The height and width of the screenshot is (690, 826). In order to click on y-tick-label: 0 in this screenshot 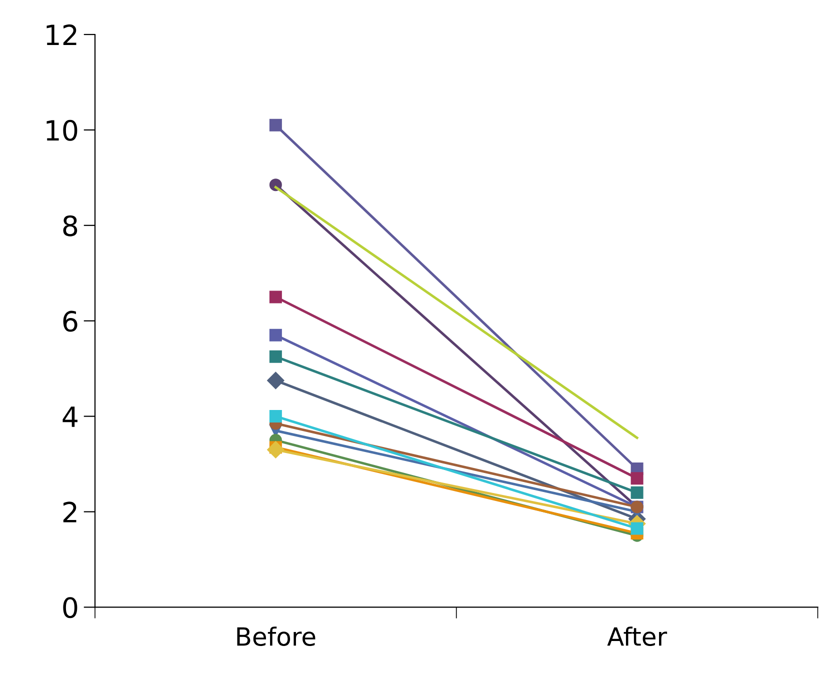, I will do `click(70, 607)`.